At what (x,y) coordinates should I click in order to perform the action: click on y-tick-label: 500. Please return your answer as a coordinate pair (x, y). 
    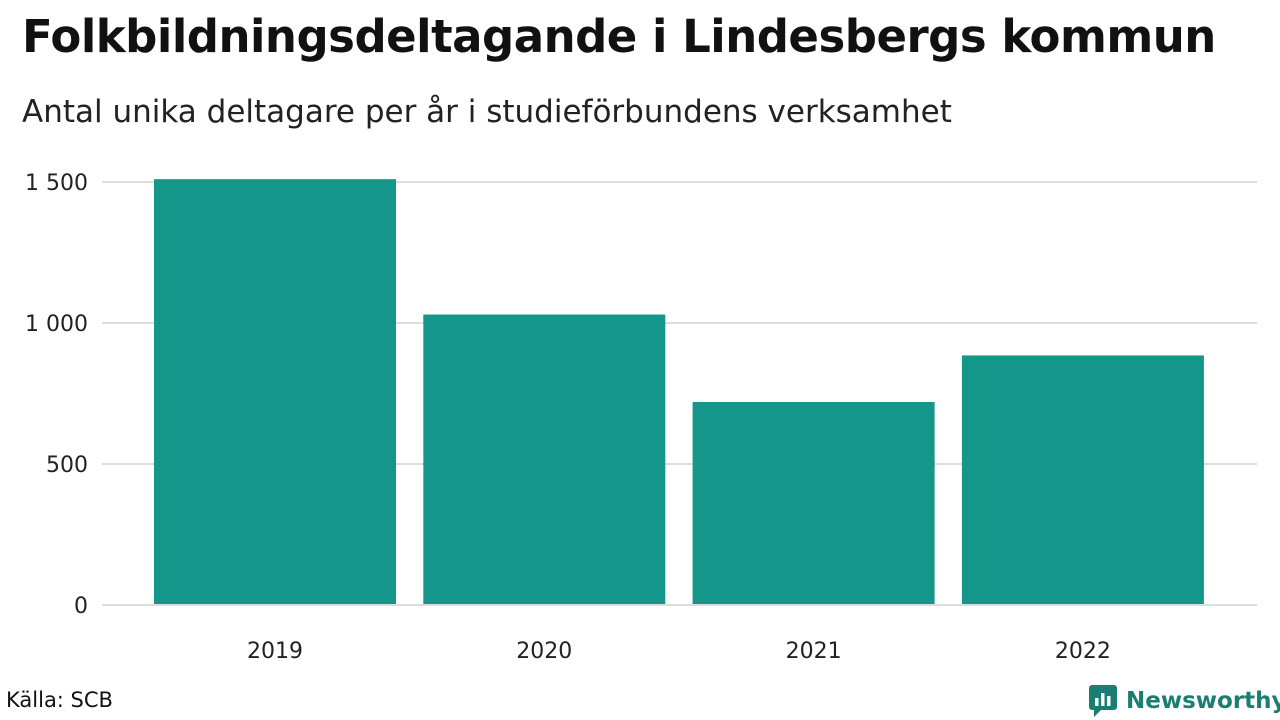
    Looking at the image, I should click on (67, 465).